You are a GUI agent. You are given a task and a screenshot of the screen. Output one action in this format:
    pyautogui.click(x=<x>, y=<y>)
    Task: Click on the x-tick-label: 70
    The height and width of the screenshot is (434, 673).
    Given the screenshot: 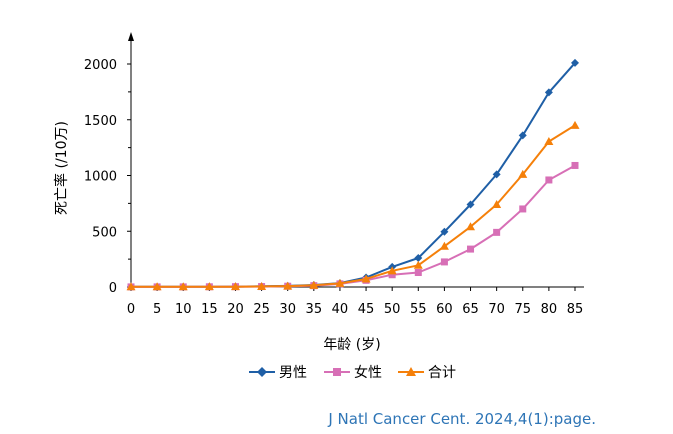 What is the action you would take?
    pyautogui.click(x=496, y=309)
    